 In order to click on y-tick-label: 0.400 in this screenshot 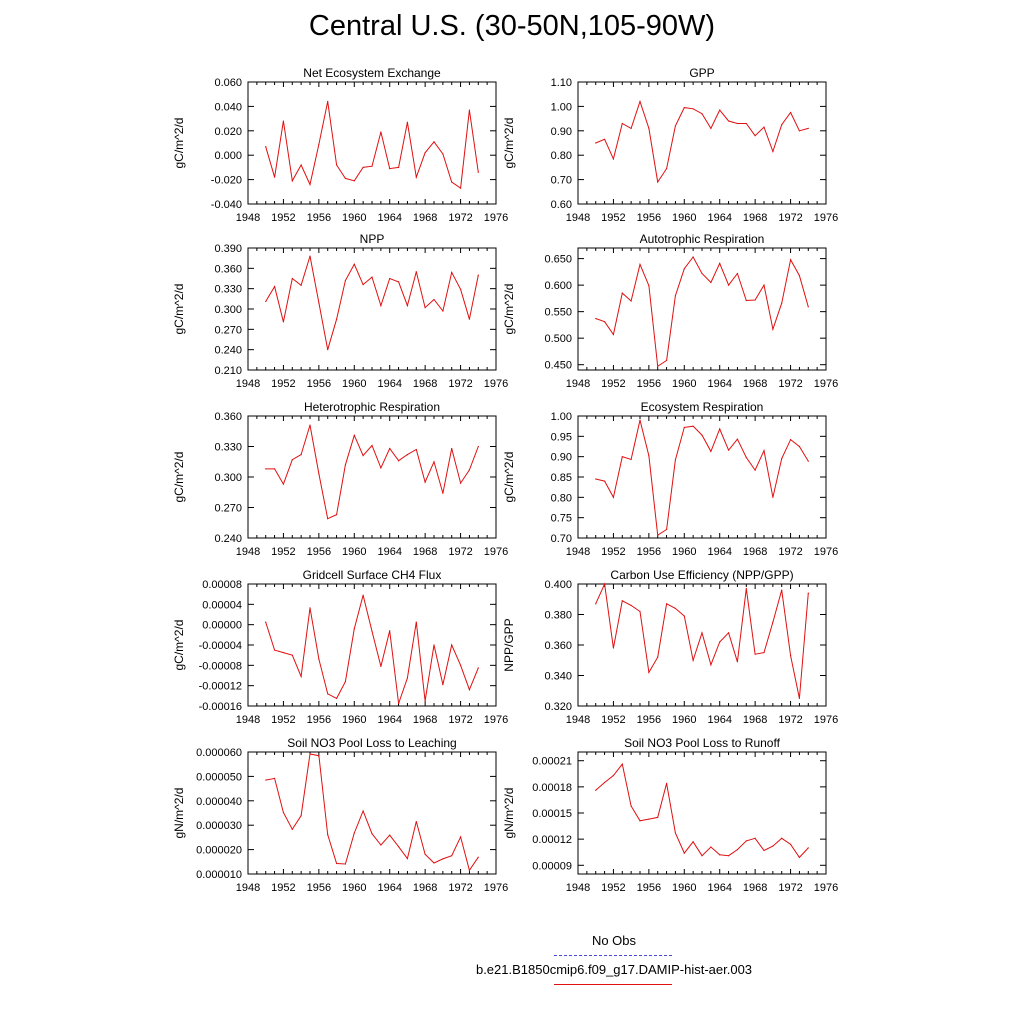, I will do `click(558, 585)`.